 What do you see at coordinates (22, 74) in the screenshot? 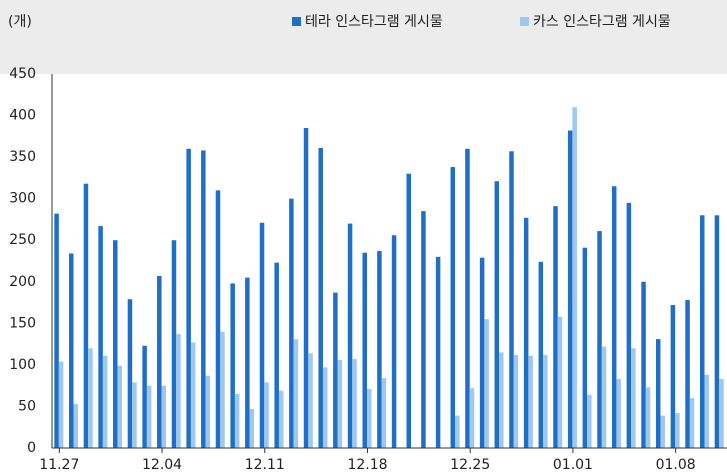
I see `y-tick-label: 450` at bounding box center [22, 74].